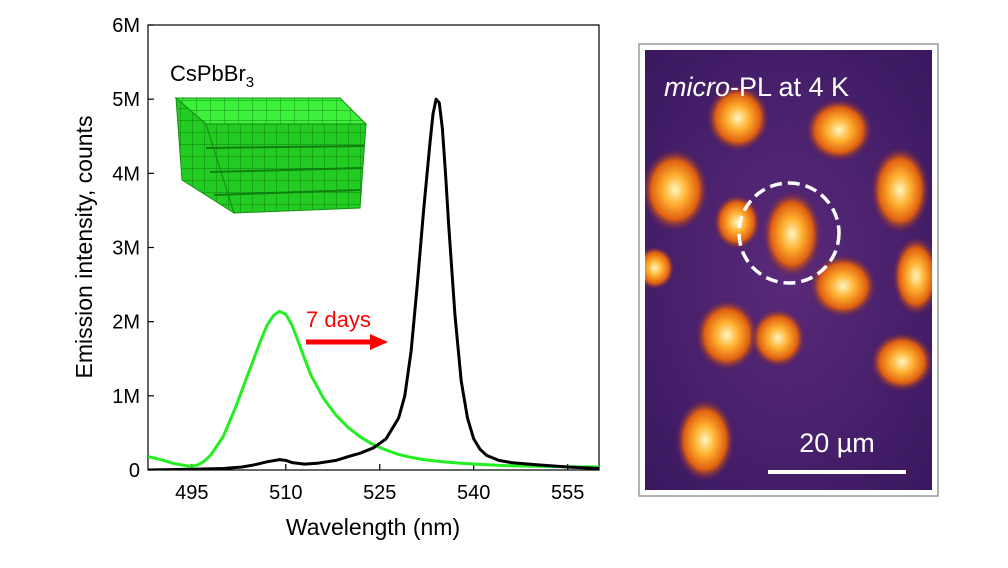 This screenshot has height=568, width=1008. Describe the element at coordinates (271, 155) in the screenshot. I see `nanocrystal-cube-illustration` at that location.